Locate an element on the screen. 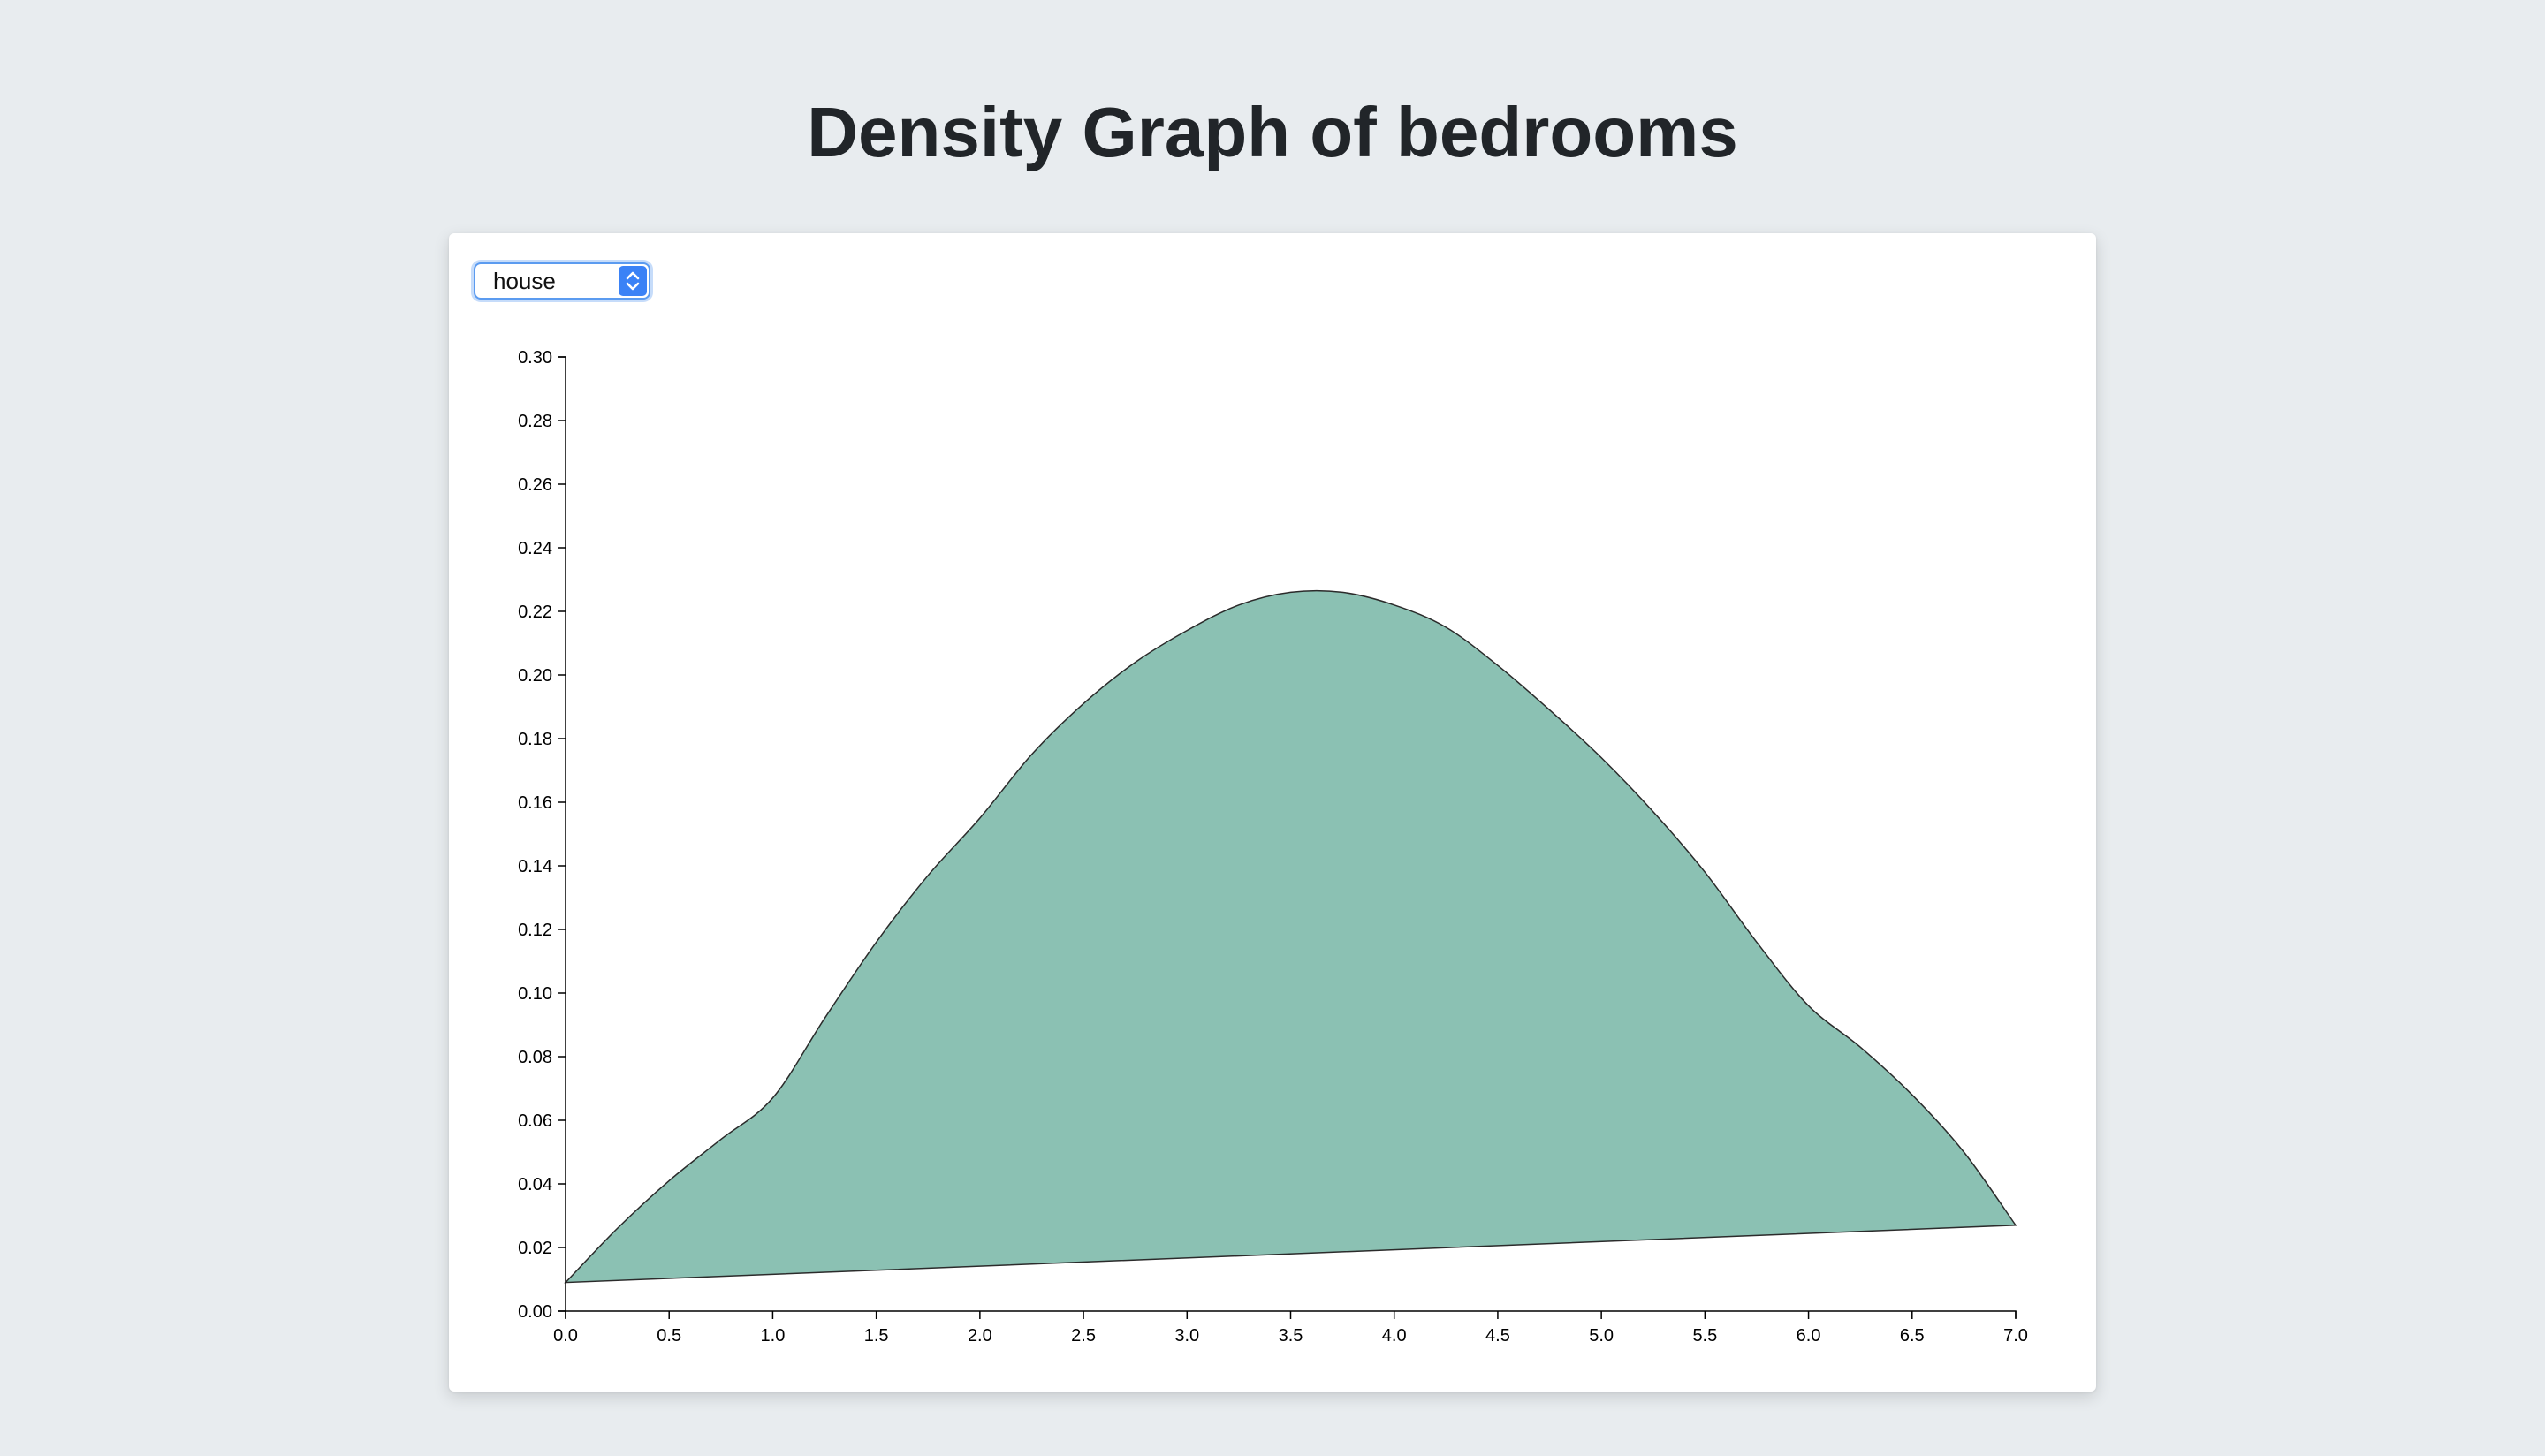 This screenshot has width=2545, height=1456. y-tick-label: 0.16 is located at coordinates (535, 803).